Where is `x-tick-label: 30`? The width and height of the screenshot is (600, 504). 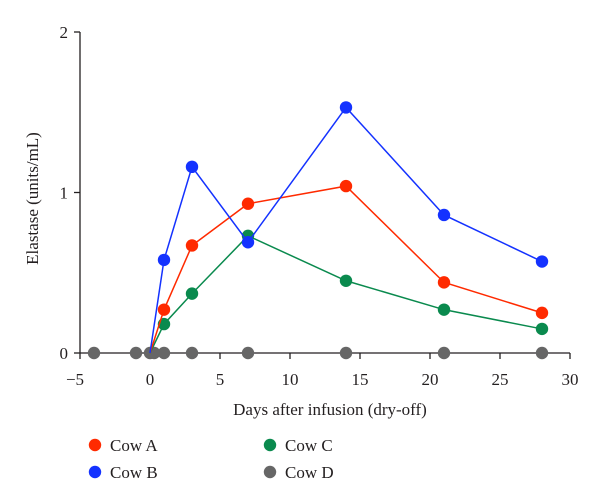
x-tick-label: 30 is located at coordinates (570, 379).